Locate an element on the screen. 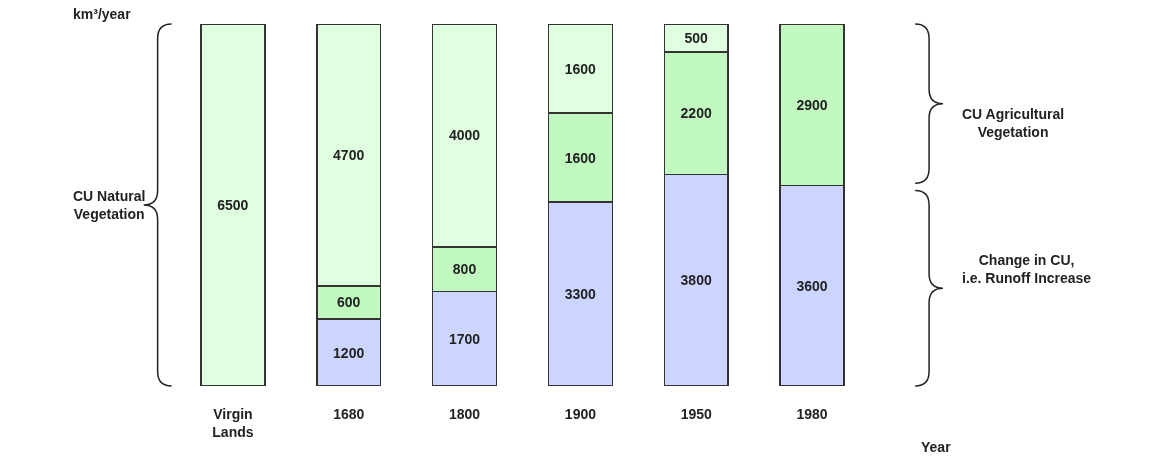 The height and width of the screenshot is (462, 1160). data-label: 3300 is located at coordinates (580, 294).